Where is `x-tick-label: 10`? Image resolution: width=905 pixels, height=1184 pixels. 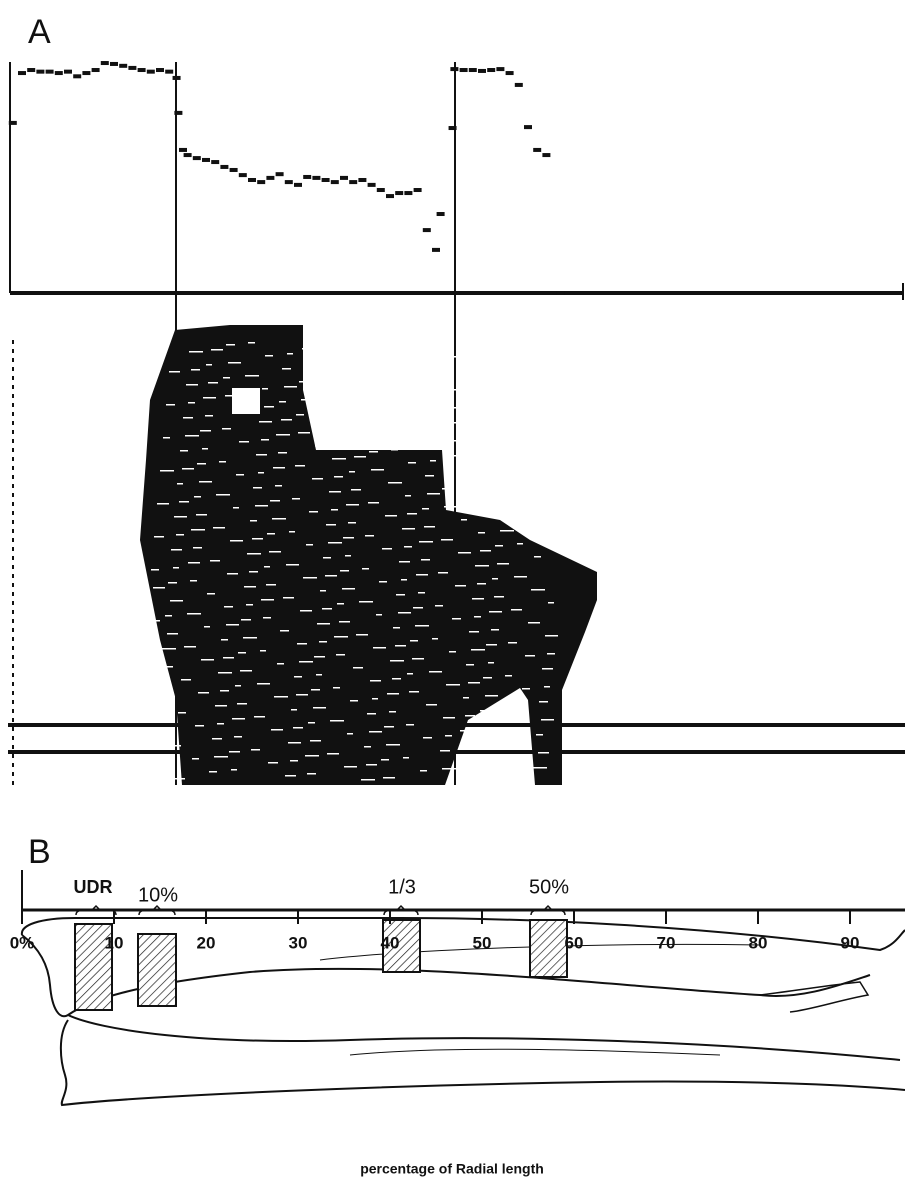 x-tick-label: 10 is located at coordinates (114, 942).